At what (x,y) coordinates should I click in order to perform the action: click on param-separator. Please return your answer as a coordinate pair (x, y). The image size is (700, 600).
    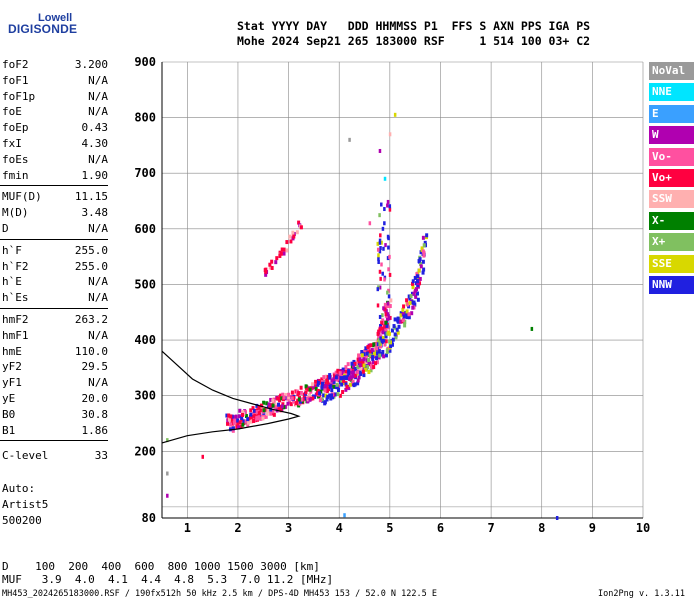
    Looking at the image, I should click on (54, 308).